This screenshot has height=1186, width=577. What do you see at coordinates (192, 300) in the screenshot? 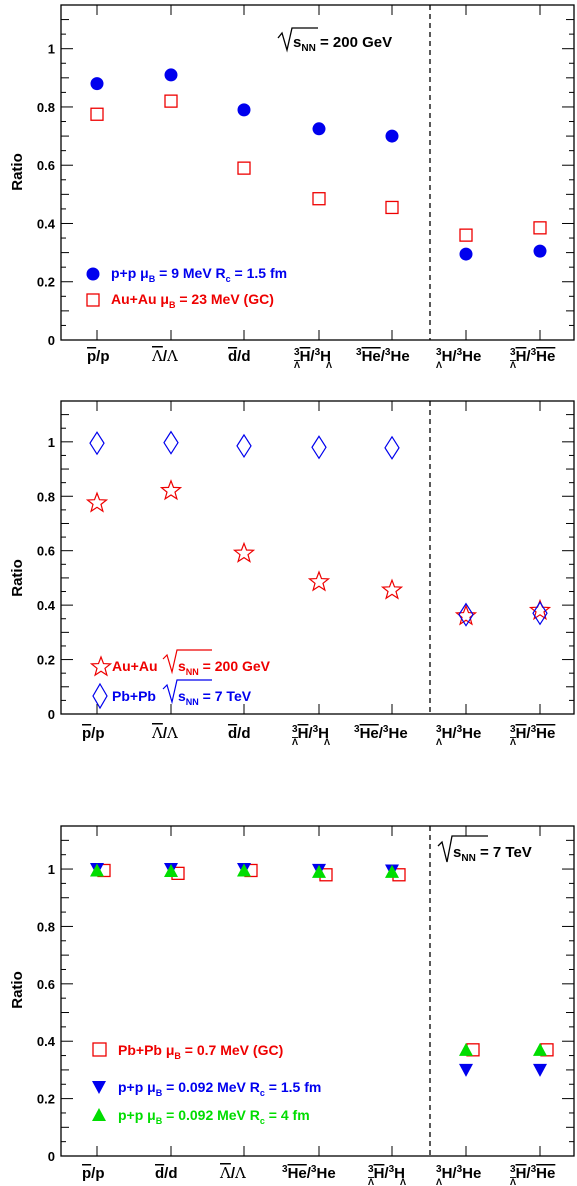
I see `legend-label: Au+Au μB = 23 MeV (GC)` at bounding box center [192, 300].